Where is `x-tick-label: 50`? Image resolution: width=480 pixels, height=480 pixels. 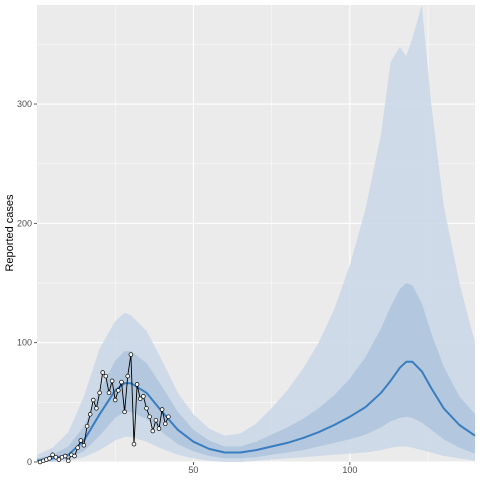 x-tick-label: 50 is located at coordinates (193, 470).